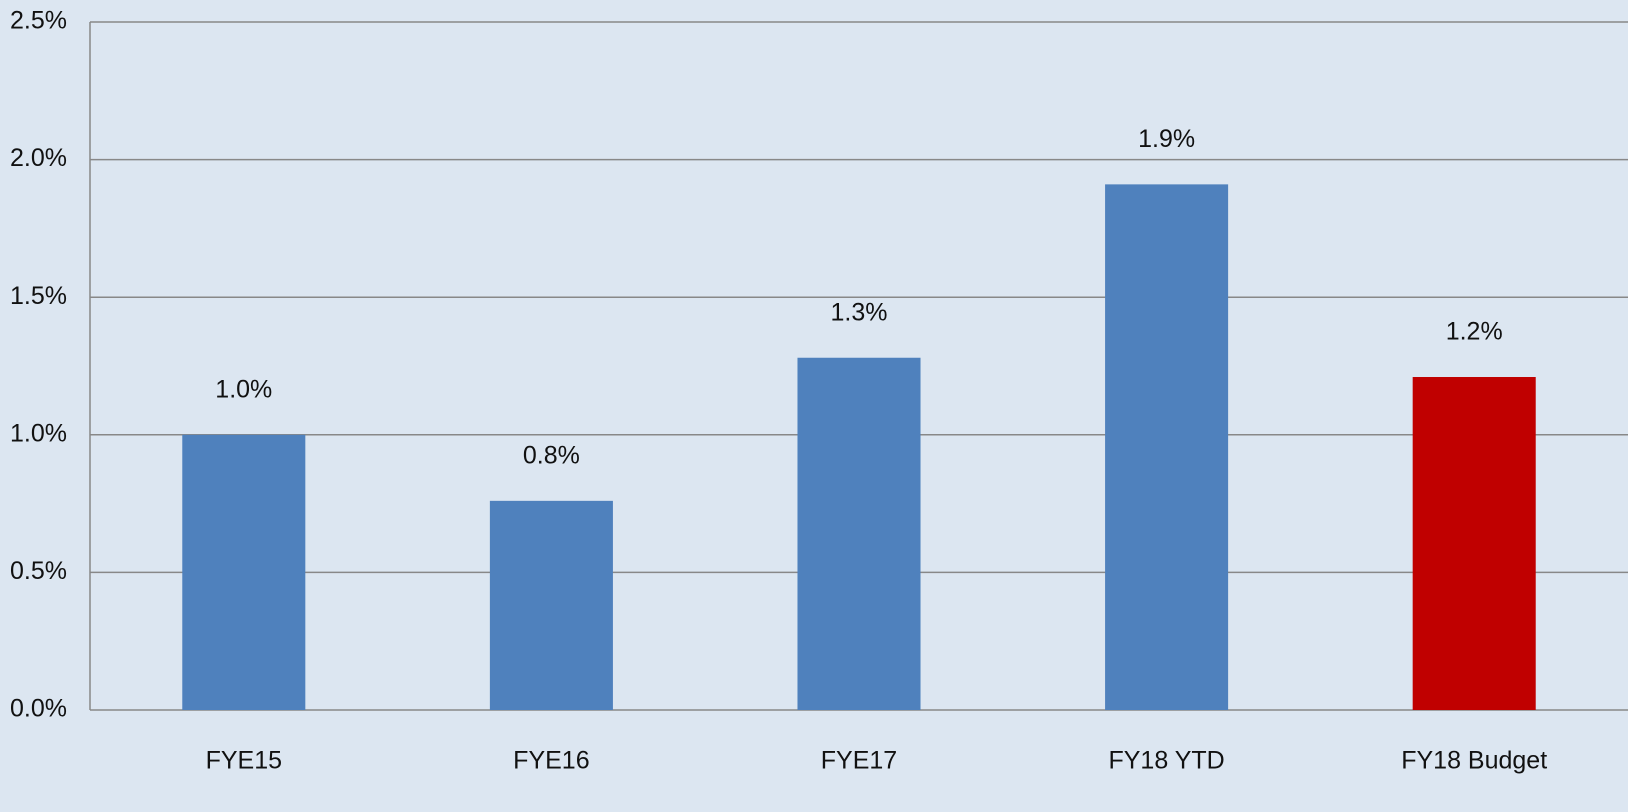 This screenshot has height=812, width=1628. I want to click on x-tick-label: FYE16, so click(551, 761).